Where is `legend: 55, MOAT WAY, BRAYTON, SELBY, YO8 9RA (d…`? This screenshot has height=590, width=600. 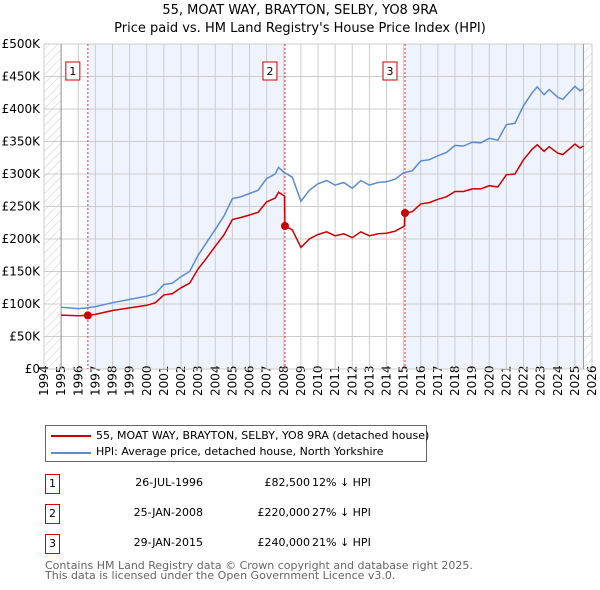
legend: 55, MOAT WAY, BRAYTON, SELBY, YO8 9RA (d… is located at coordinates (237, 443).